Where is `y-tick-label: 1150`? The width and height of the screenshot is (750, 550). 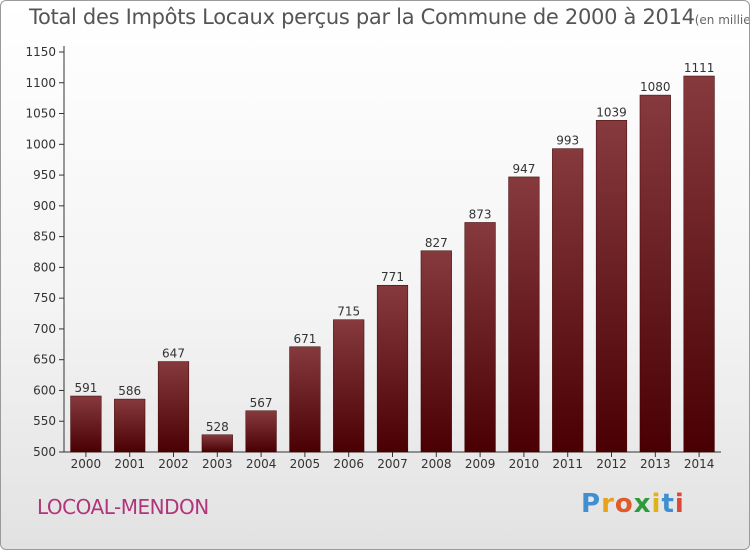
y-tick-label: 1150 is located at coordinates (40, 52).